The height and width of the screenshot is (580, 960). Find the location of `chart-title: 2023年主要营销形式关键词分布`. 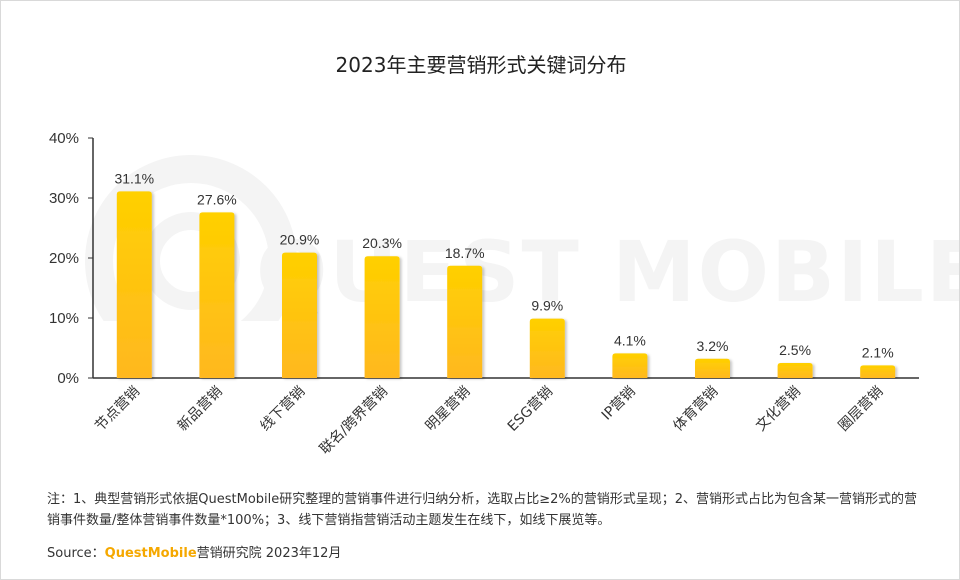

chart-title: 2023年主要营销形式关键词分布 is located at coordinates (481, 65).